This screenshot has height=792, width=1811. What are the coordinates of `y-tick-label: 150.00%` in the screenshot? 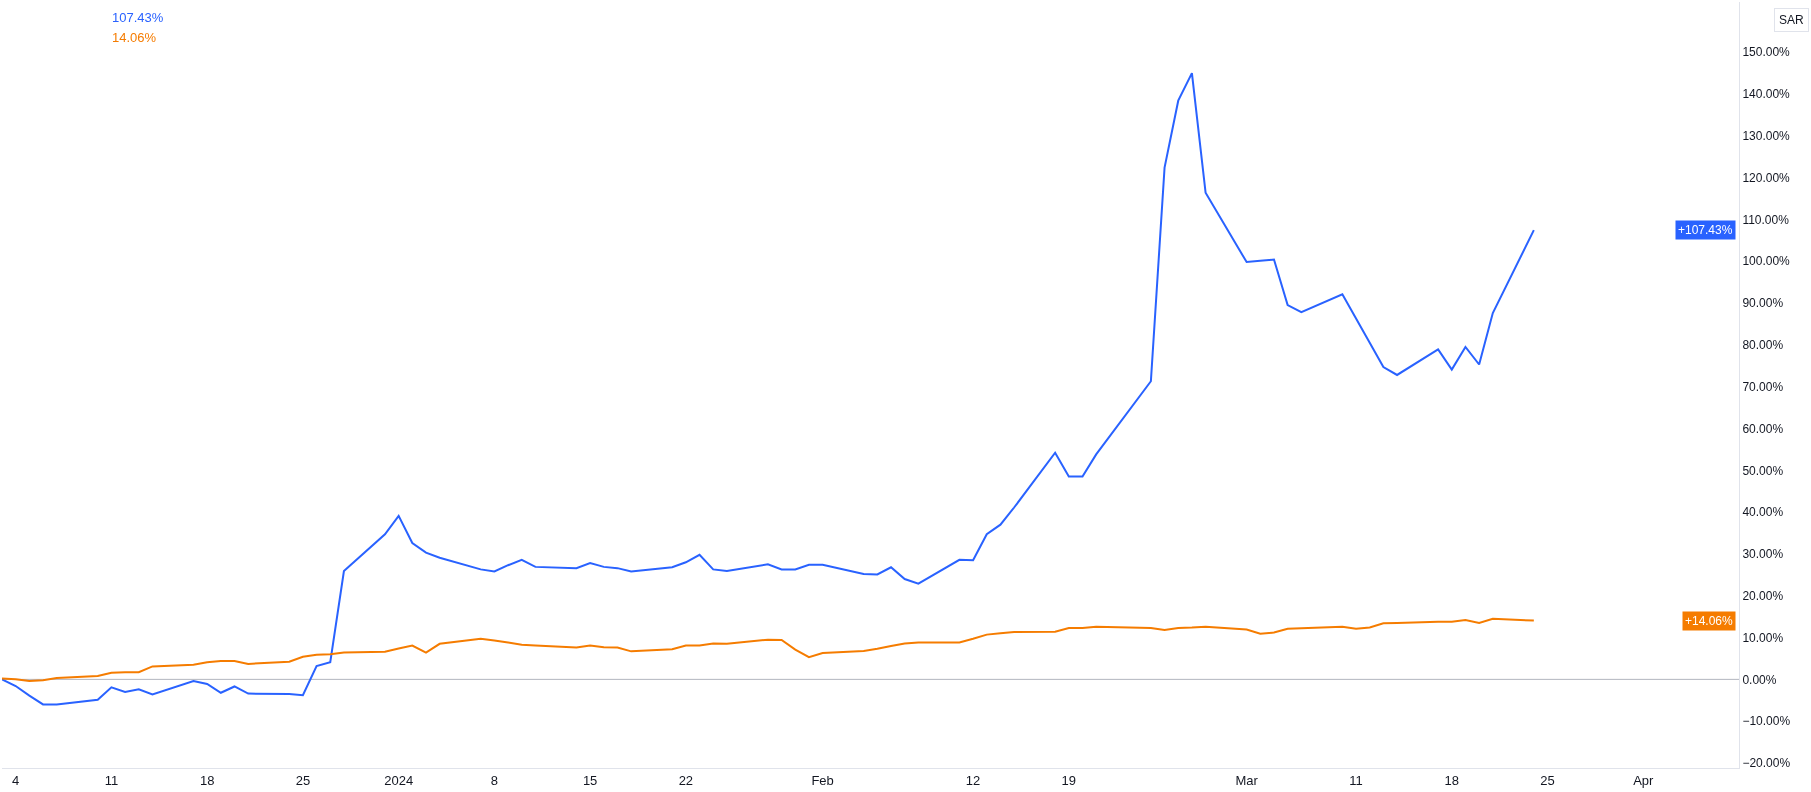 It's located at (1766, 52).